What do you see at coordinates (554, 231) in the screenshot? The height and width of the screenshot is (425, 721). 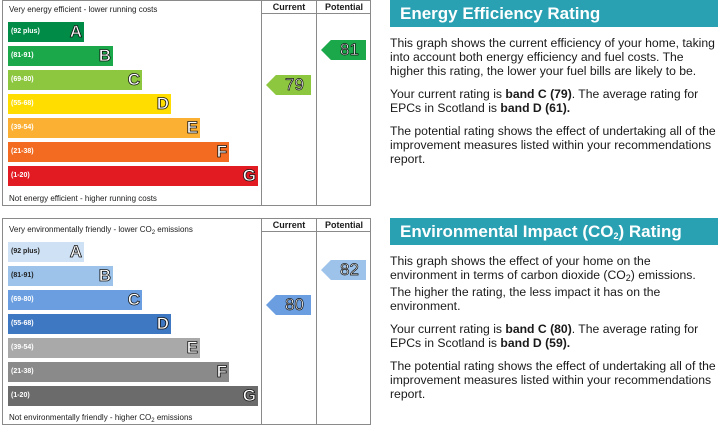 I see `panel-title: Environmental Impact (CO2) Rating` at bounding box center [554, 231].